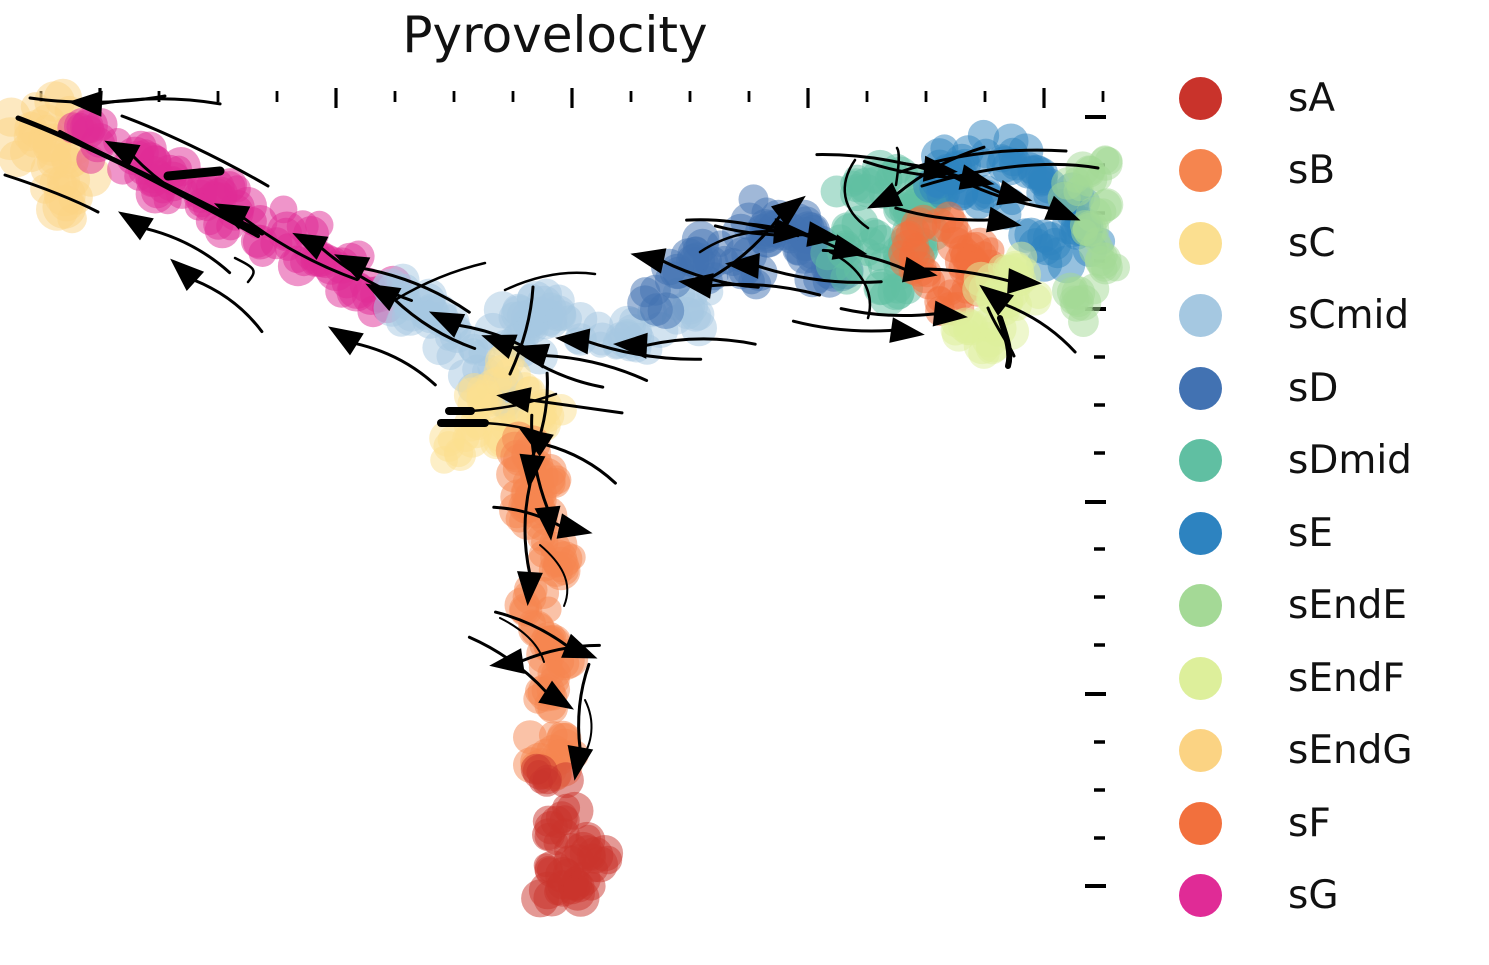  What do you see at coordinates (555, 35) in the screenshot?
I see `chart-title: Pyrovelocity` at bounding box center [555, 35].